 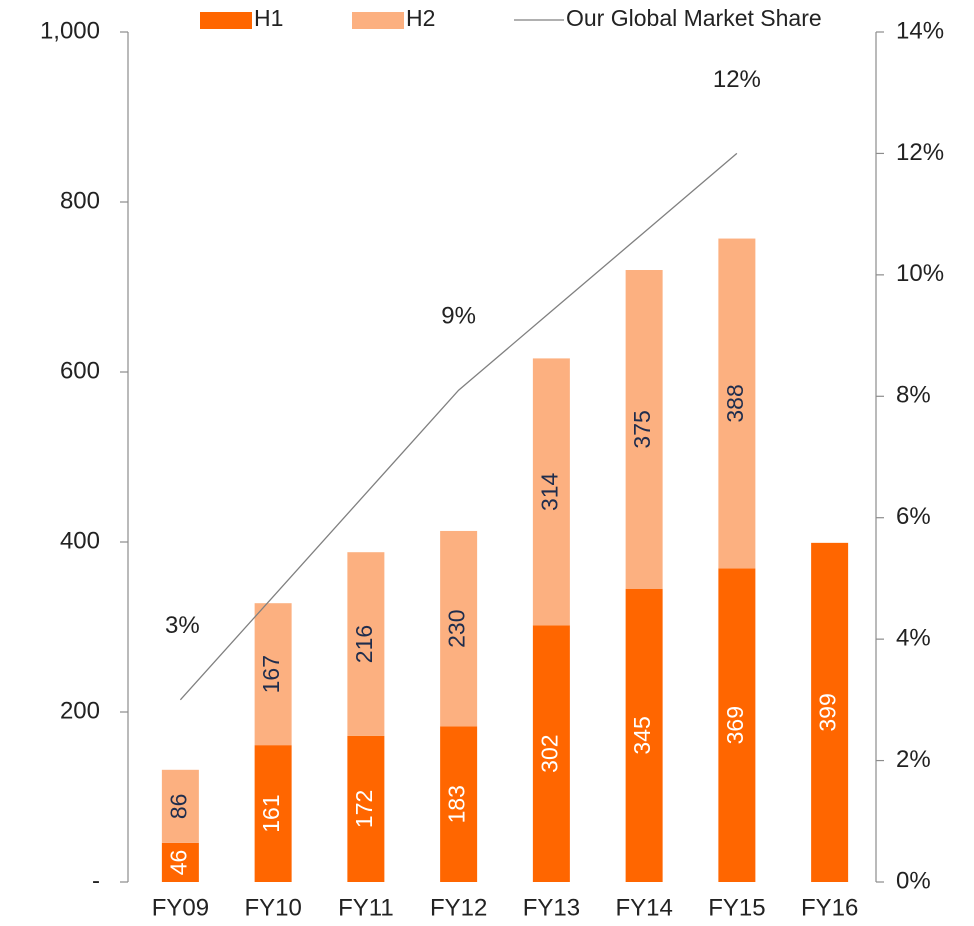 I want to click on y2-tick-label: 2%, so click(x=913, y=759).